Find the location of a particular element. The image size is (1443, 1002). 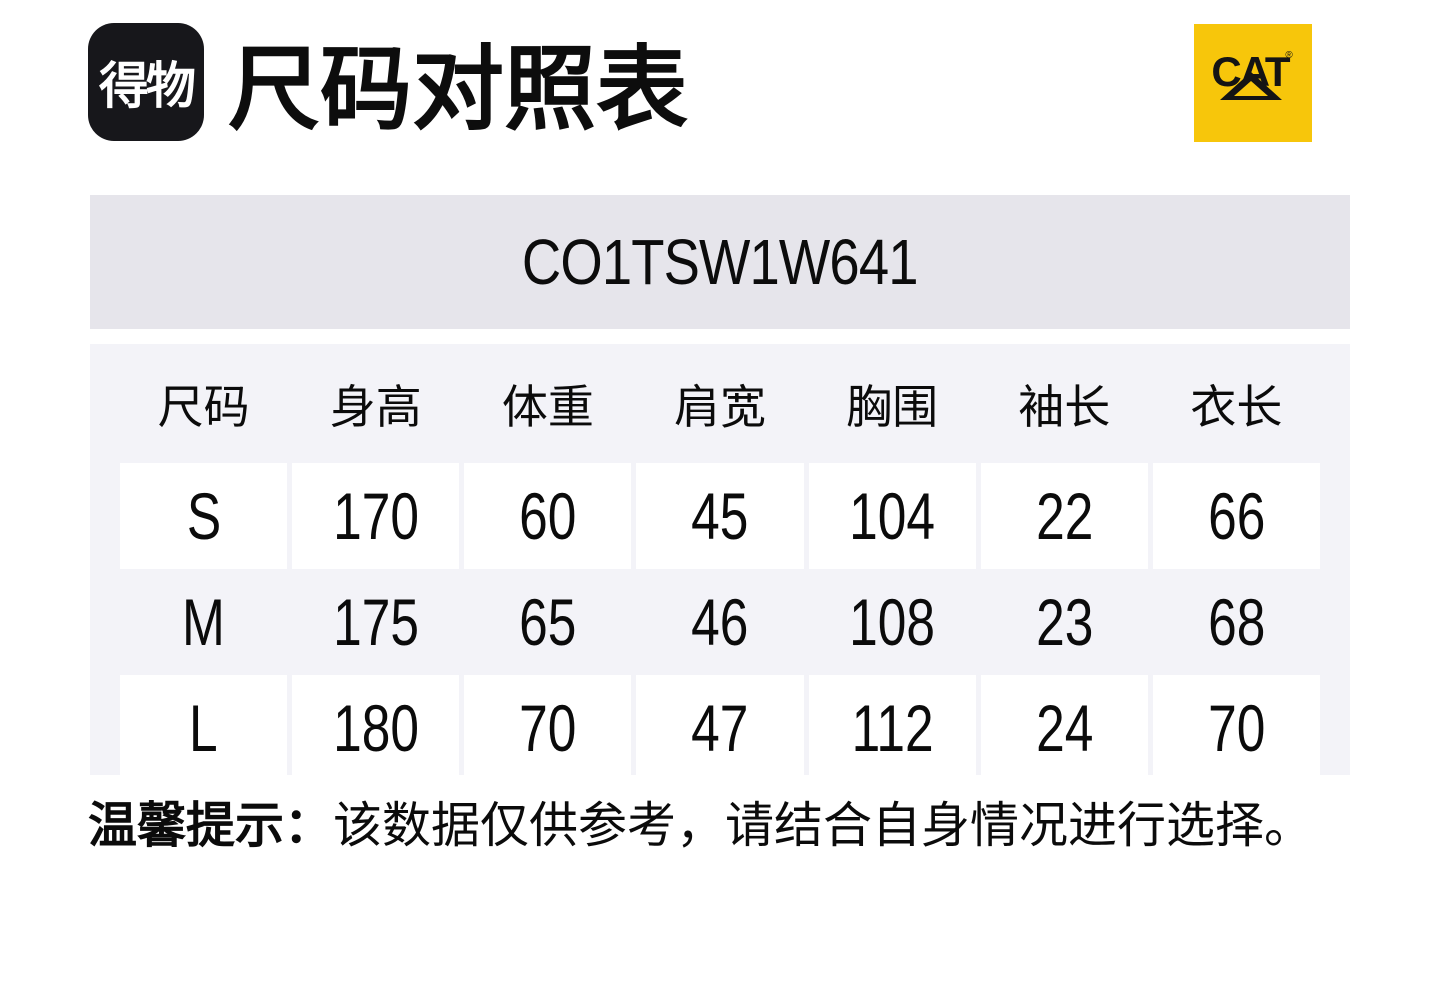

table-row-m: M 175 65 46 108 23 68 is located at coordinates (720, 622).